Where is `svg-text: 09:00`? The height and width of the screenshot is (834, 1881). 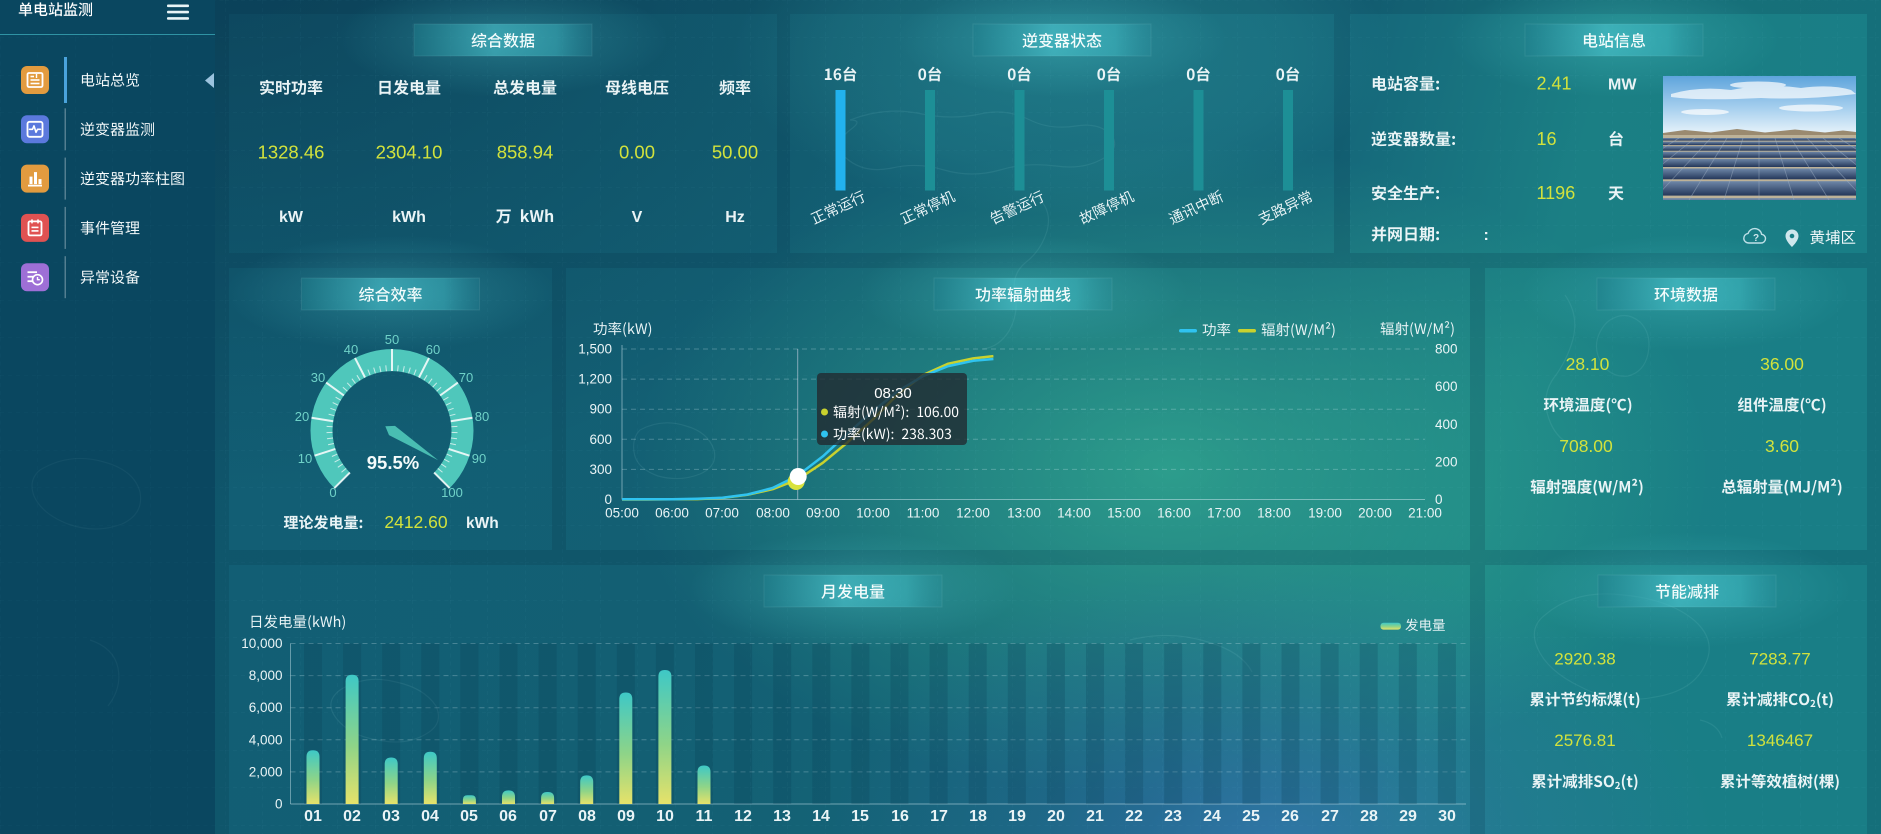 svg-text: 09:00 is located at coordinates (823, 513).